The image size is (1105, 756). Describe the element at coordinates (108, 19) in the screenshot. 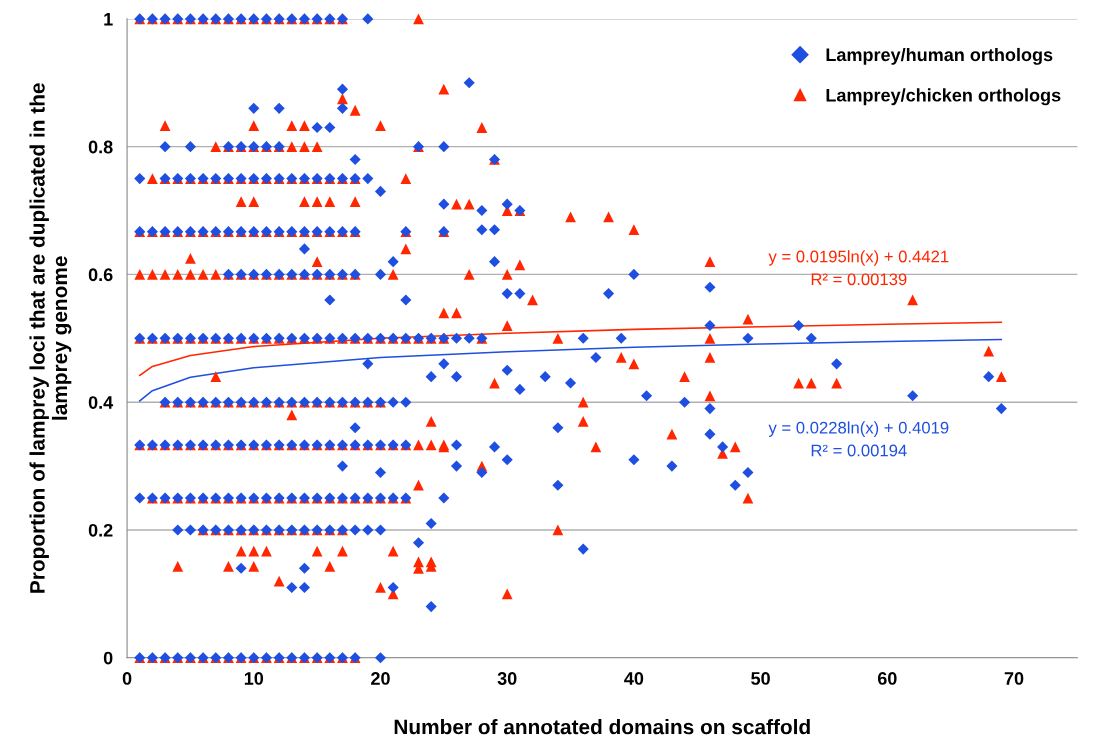

I see `y-tick-label: 1` at that location.